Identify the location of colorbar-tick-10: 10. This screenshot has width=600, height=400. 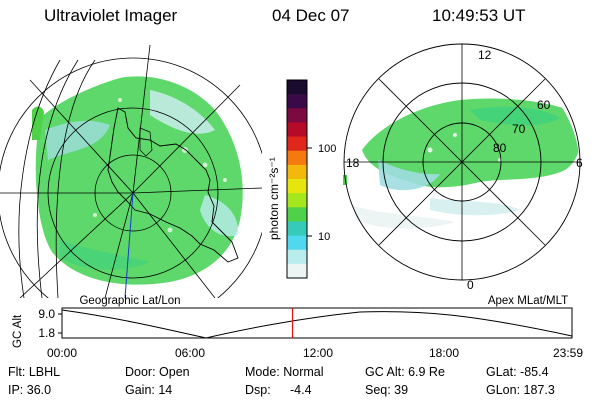
(324, 237).